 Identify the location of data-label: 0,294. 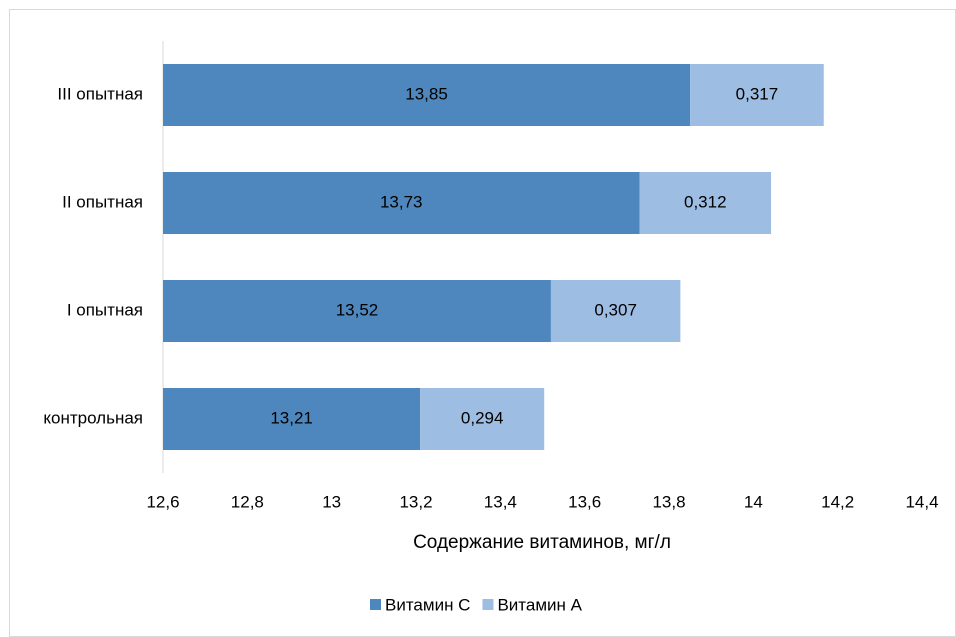
(482, 417).